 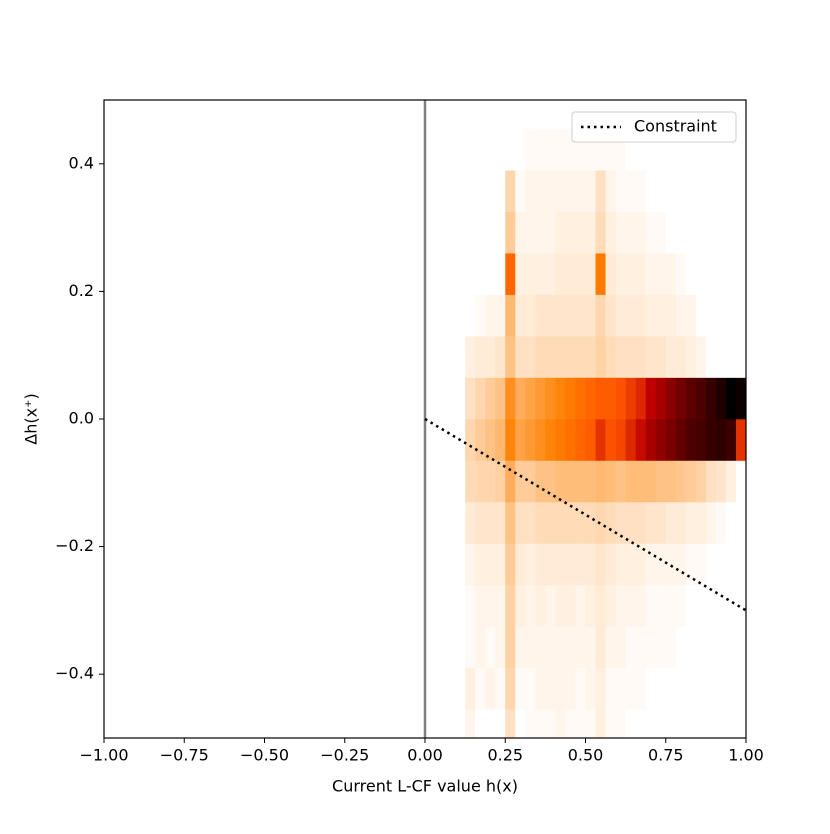 I want to click on y-tick-label: 0.2, so click(x=81, y=290).